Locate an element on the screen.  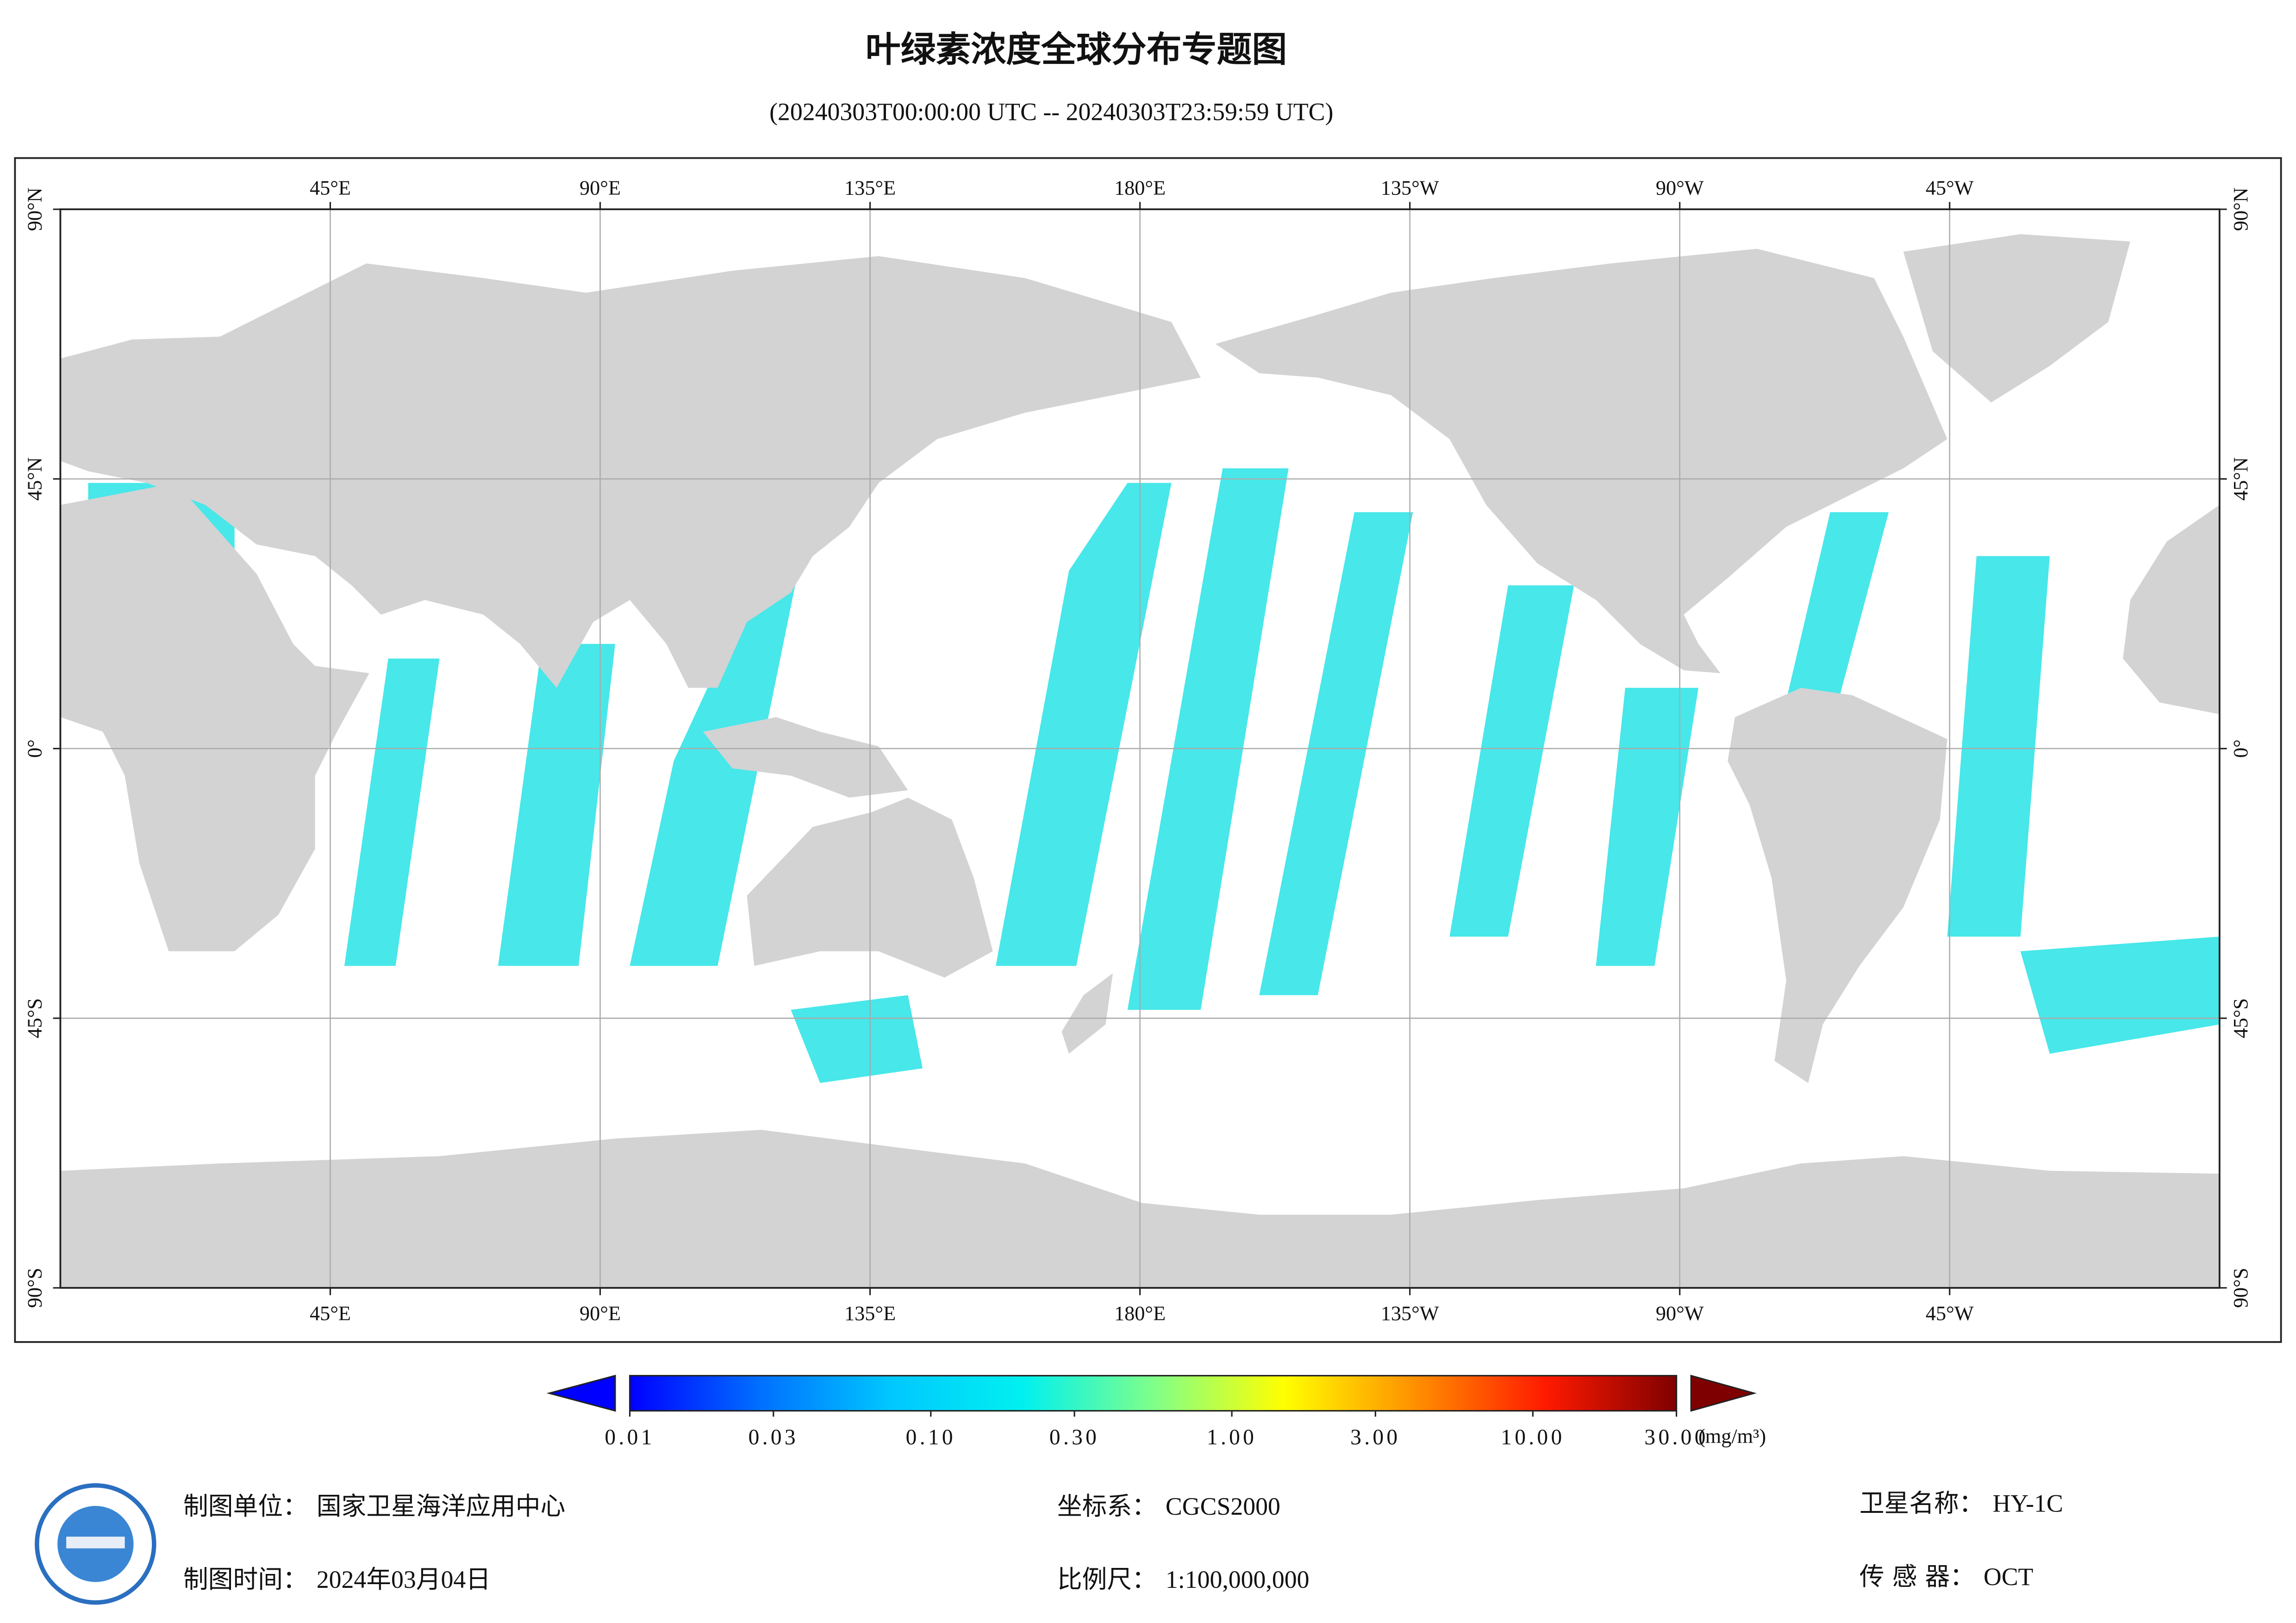
lon-label-top: 45°E is located at coordinates (330, 188).